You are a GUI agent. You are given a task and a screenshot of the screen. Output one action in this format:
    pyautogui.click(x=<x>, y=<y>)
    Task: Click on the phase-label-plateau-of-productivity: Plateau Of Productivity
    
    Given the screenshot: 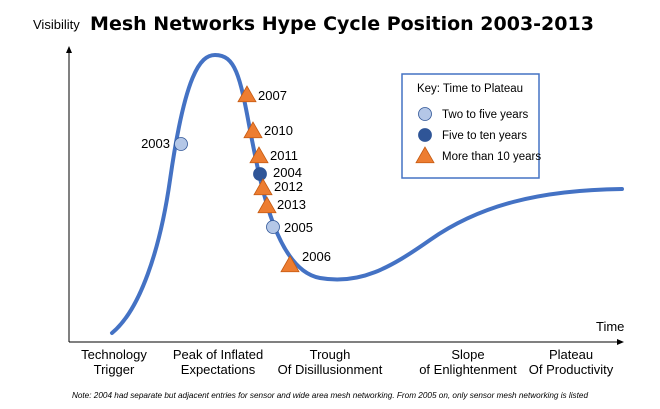 What is the action you would take?
    pyautogui.click(x=571, y=362)
    